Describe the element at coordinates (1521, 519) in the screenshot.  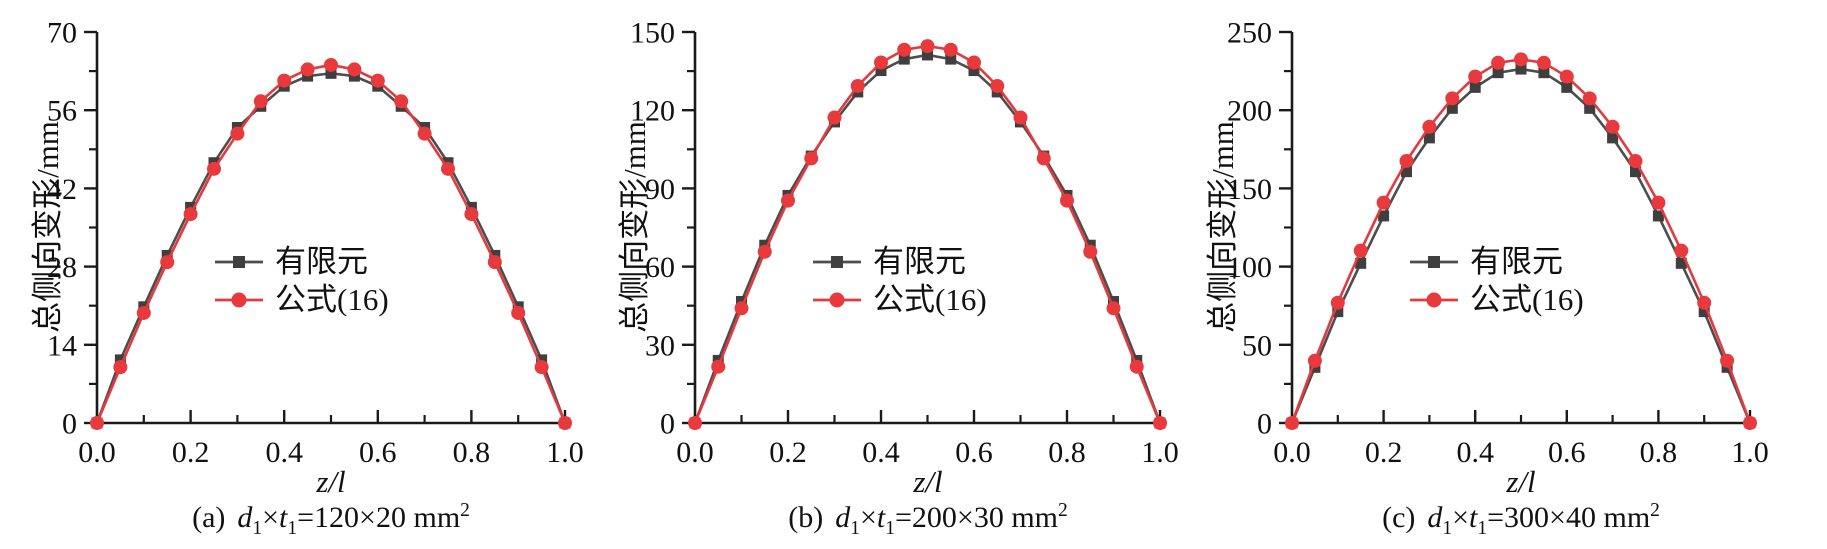
I see `chart-caption-c: (c) d1×t1=300×40 mm2` at that location.